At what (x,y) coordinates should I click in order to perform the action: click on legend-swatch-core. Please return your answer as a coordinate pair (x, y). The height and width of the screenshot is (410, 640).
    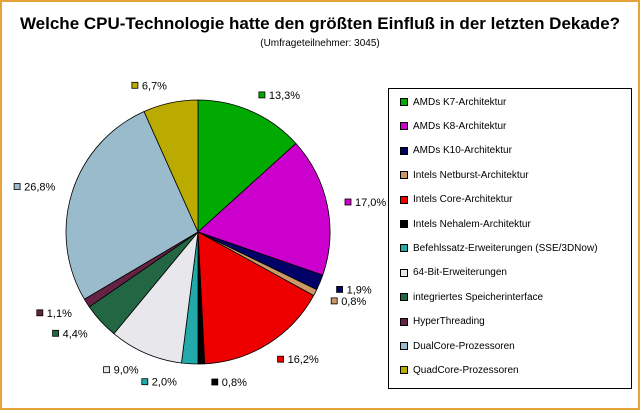
    Looking at the image, I should click on (404, 199).